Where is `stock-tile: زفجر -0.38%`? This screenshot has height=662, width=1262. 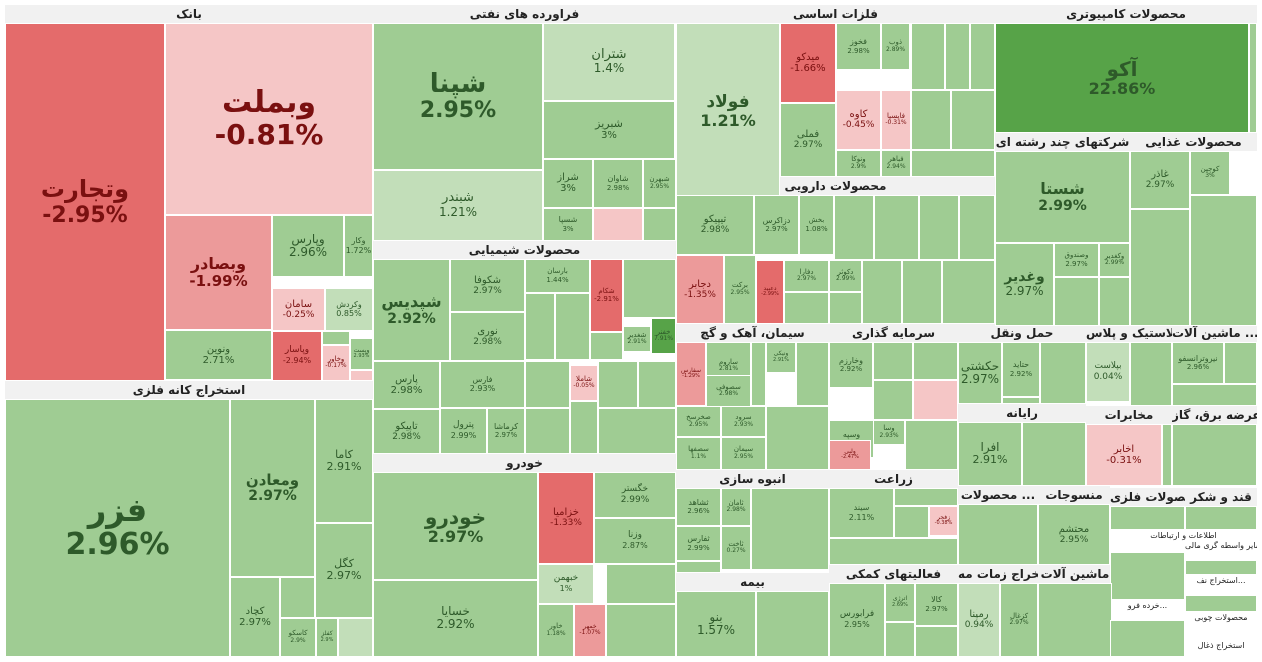 stock-tile: زفجر -0.38% is located at coordinates (943, 521).